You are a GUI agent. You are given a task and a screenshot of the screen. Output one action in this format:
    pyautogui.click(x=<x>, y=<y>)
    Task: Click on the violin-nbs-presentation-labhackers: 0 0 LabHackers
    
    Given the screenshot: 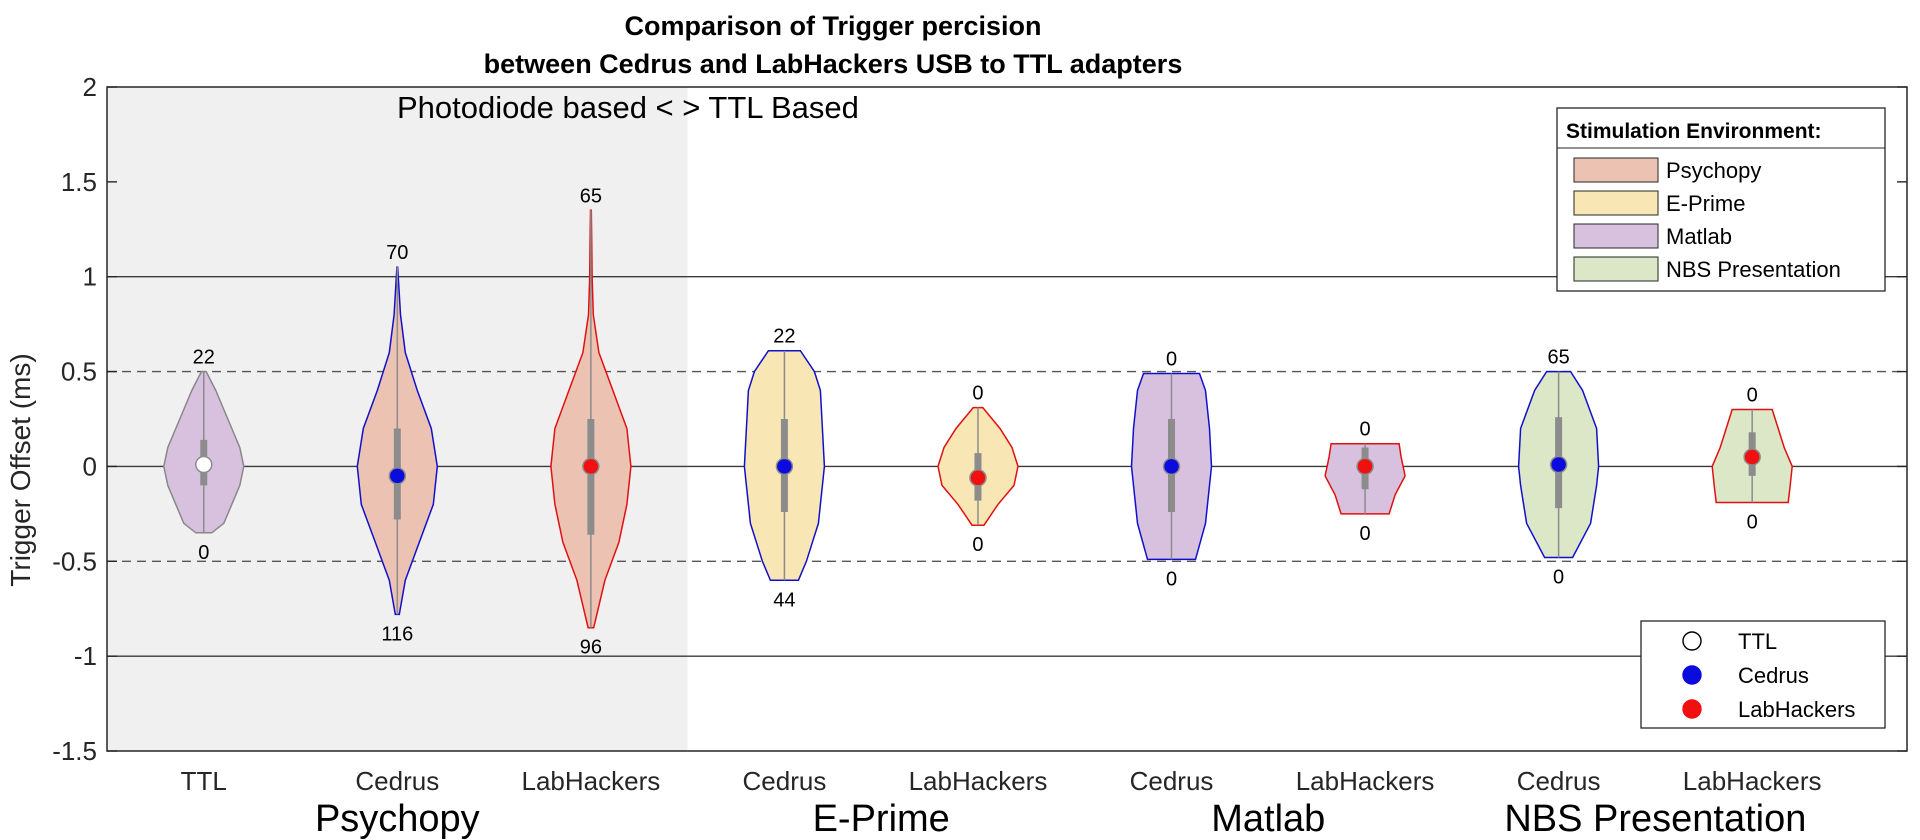 What is the action you would take?
    pyautogui.click(x=1752, y=590)
    